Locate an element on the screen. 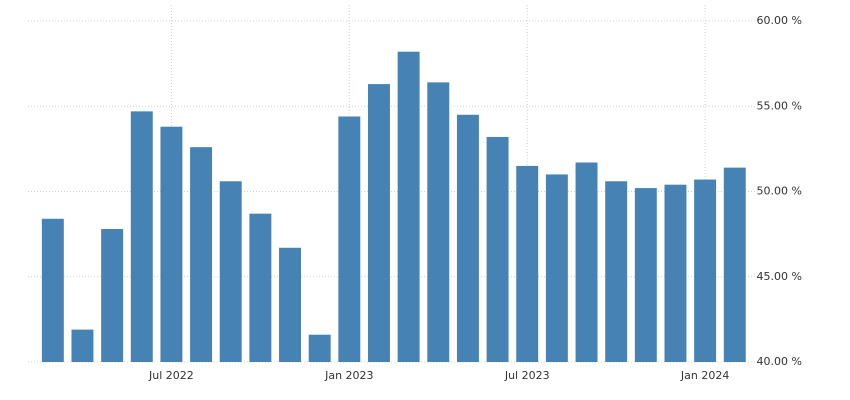 This screenshot has width=850, height=400. x-tick-label: Jan 2024 is located at coordinates (704, 375).